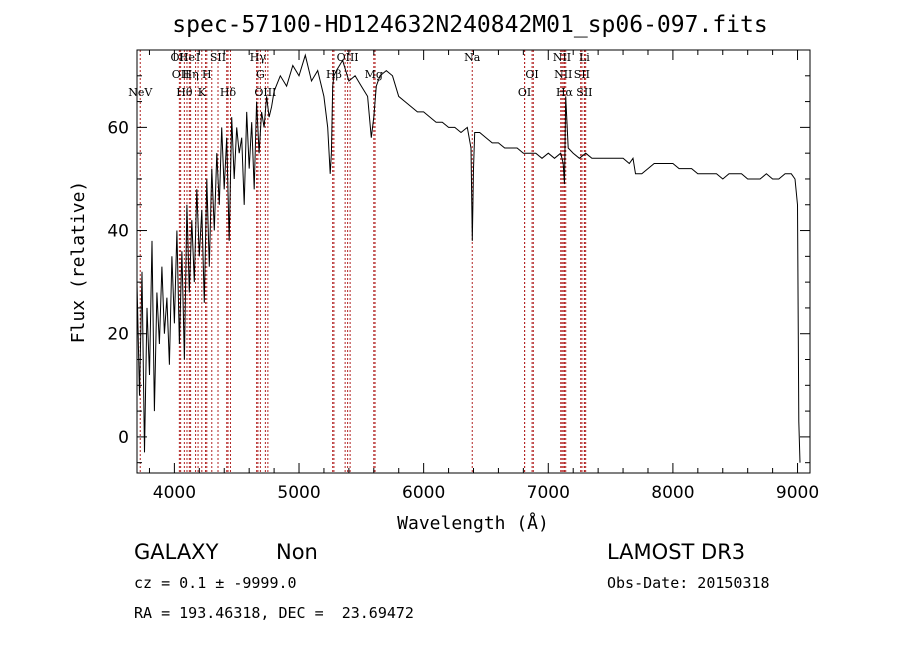 The image size is (900, 649). I want to click on y-tick-label: 0, so click(123, 438).